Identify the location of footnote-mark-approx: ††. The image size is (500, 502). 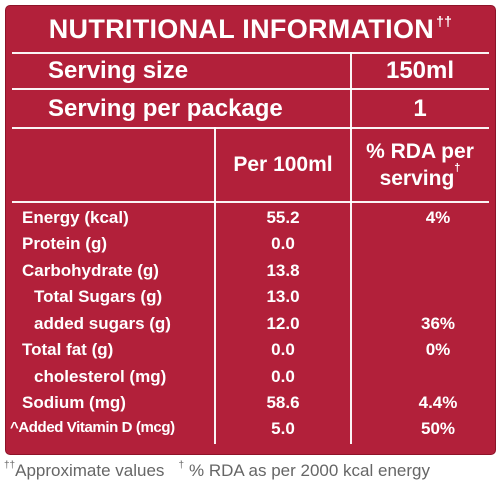
(10, 465).